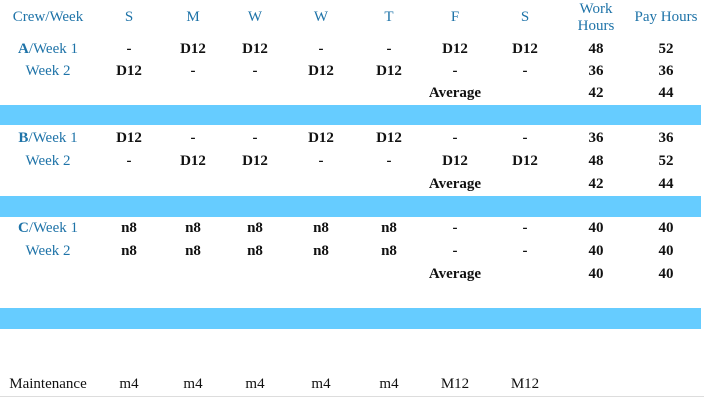 The height and width of the screenshot is (400, 704). What do you see at coordinates (129, 49) in the screenshot?
I see `crew-a-w1-sun: -` at bounding box center [129, 49].